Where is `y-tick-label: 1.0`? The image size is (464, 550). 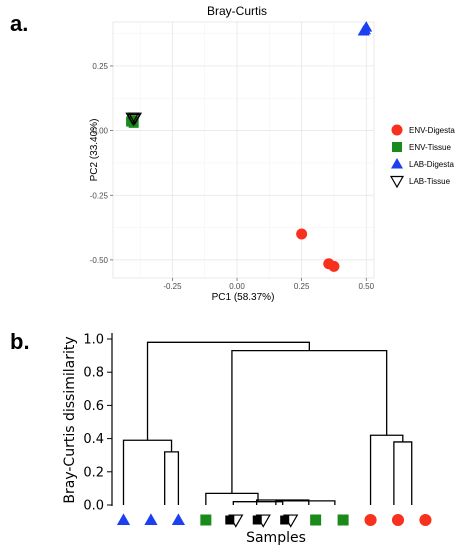
y-tick-label: 1.0 is located at coordinates (93, 340).